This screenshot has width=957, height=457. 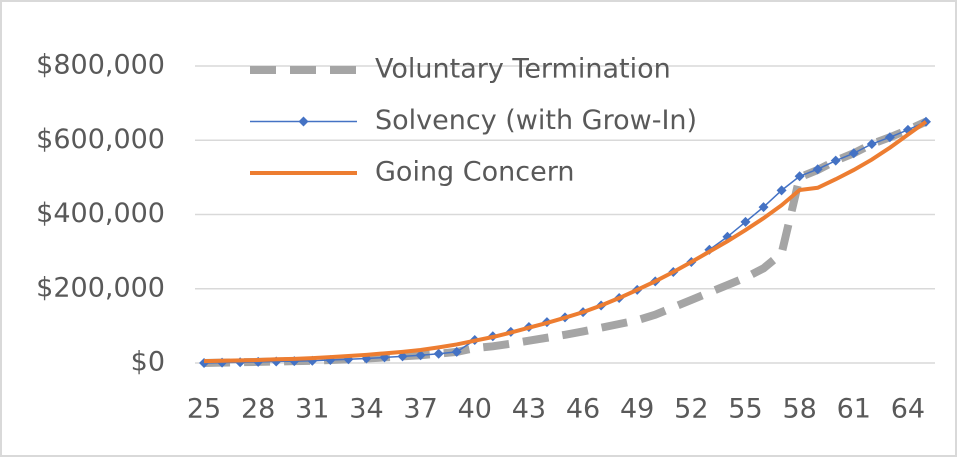 What do you see at coordinates (303, 121) in the screenshot?
I see `legend-marker` at bounding box center [303, 121].